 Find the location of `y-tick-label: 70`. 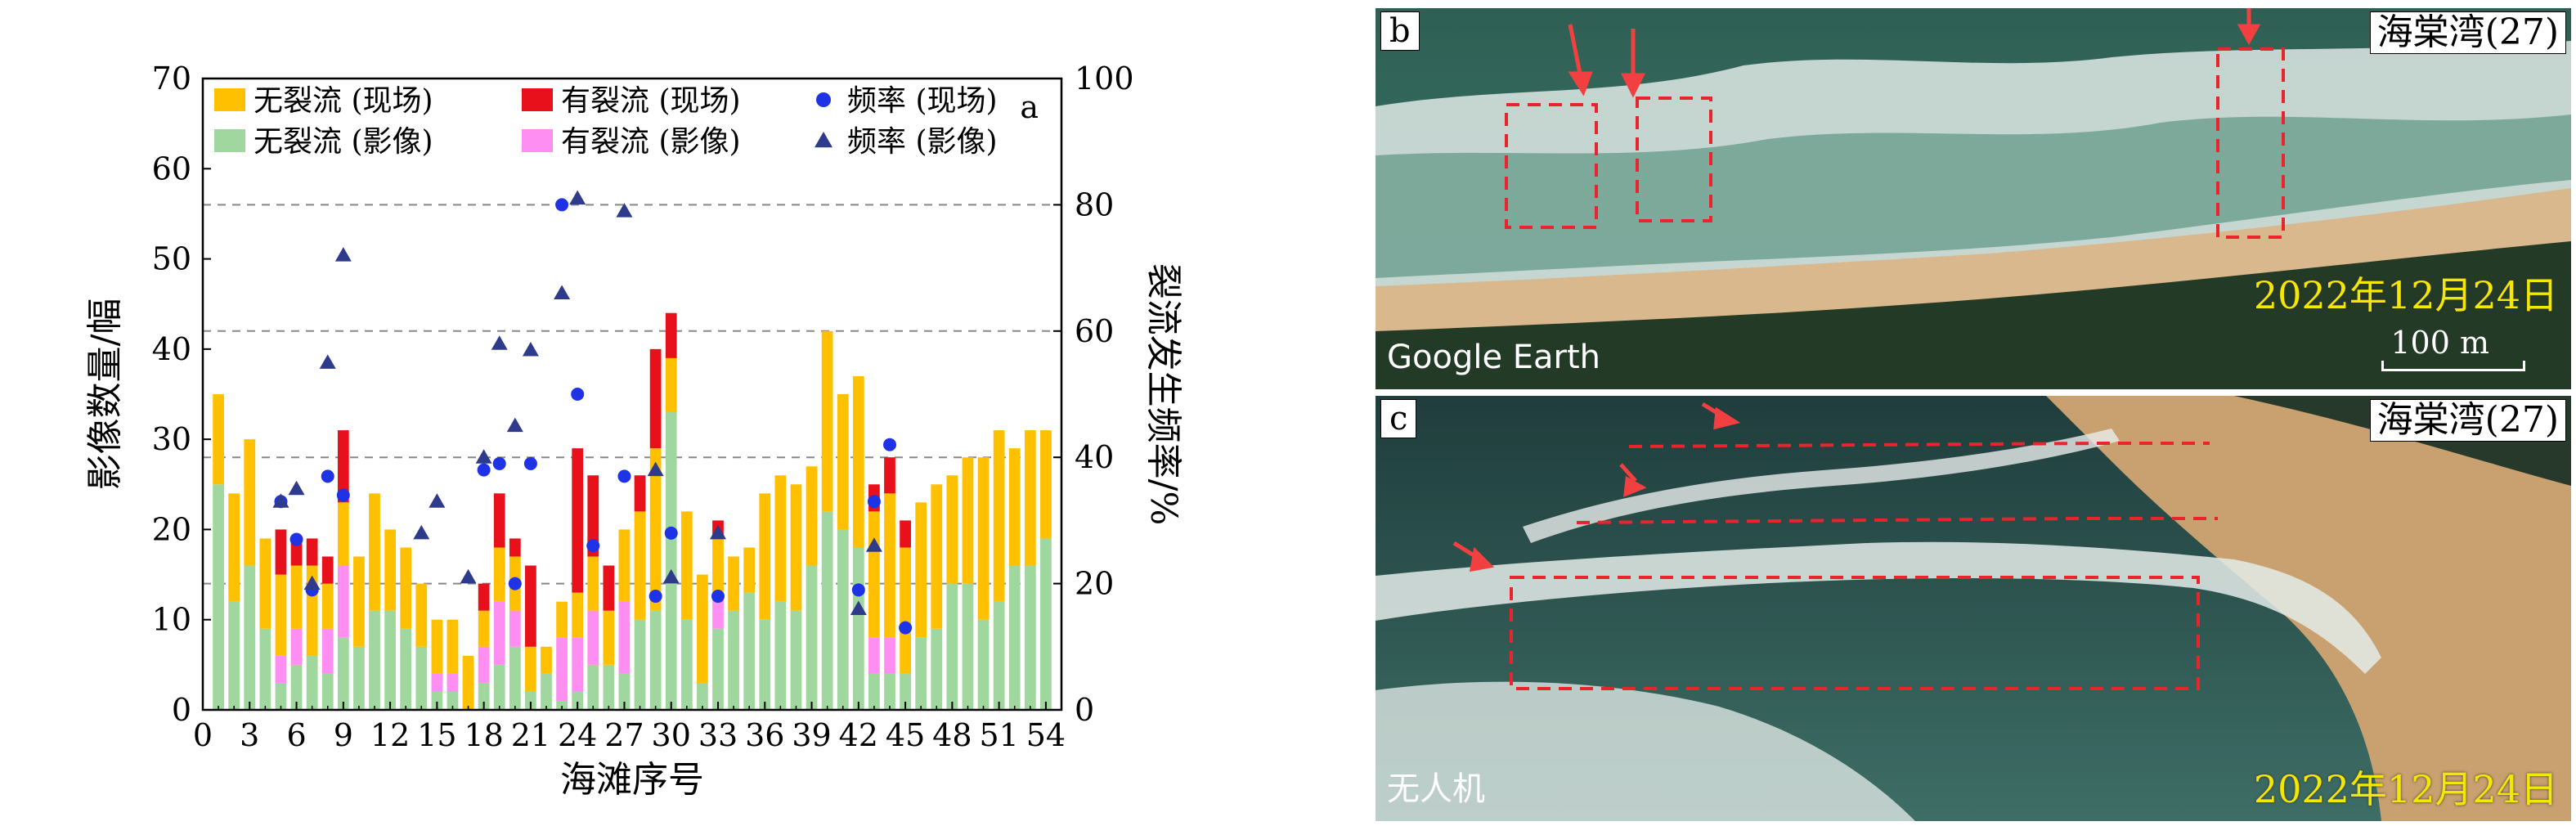

y-tick-label: 70 is located at coordinates (171, 79).